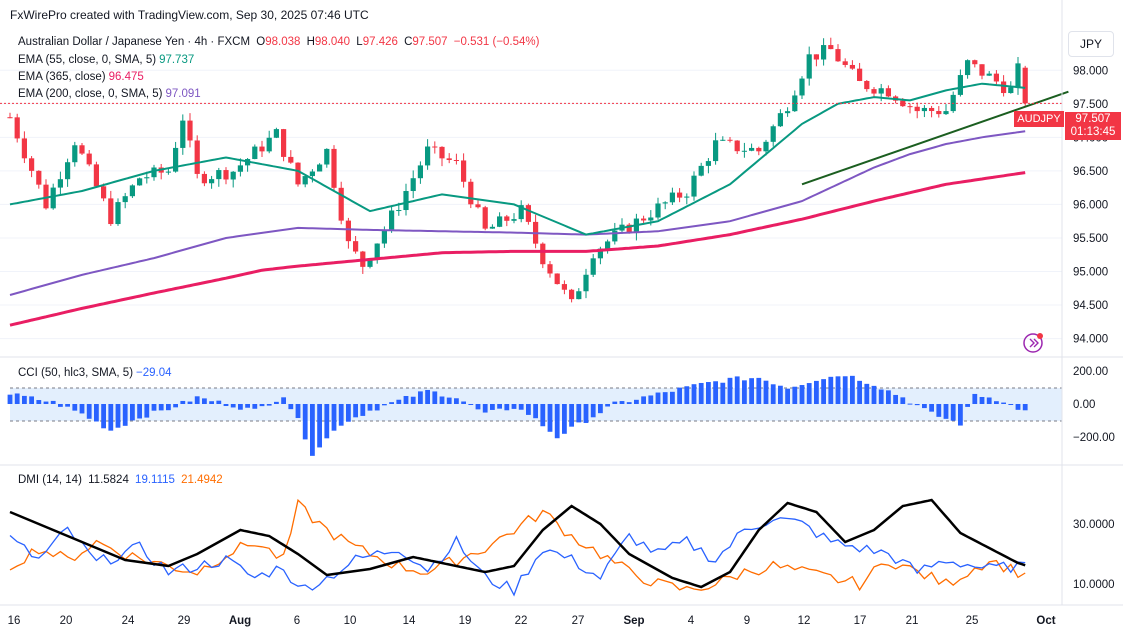 The image size is (1123, 638). I want to click on ema55-label: EMA (55, close, 0, SMA, 5), so click(87, 60).